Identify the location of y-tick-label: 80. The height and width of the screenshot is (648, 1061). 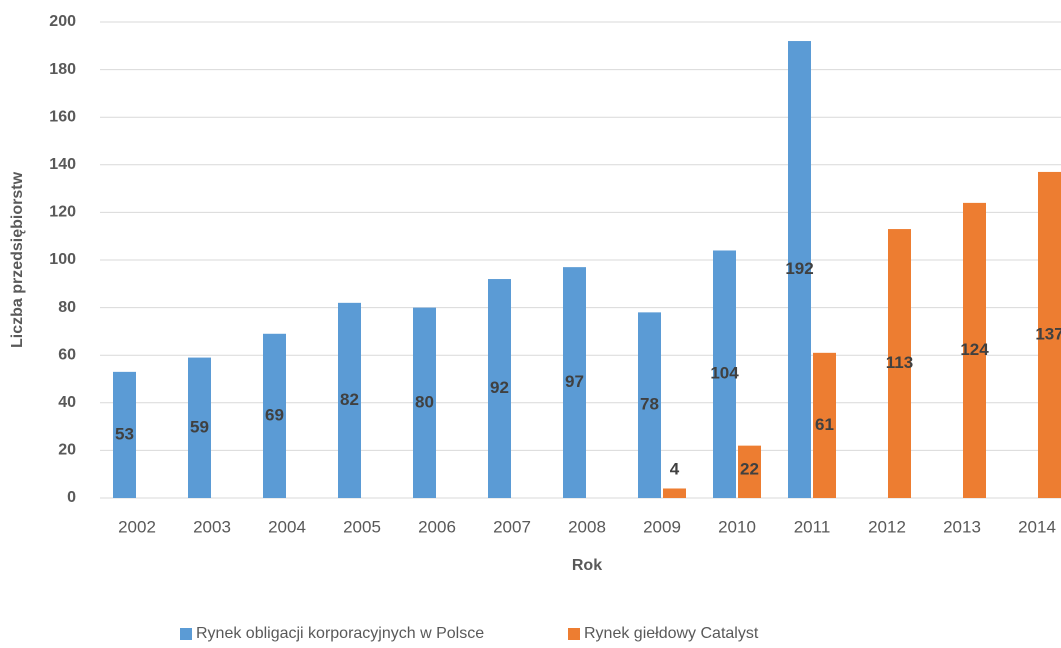
(67, 307).